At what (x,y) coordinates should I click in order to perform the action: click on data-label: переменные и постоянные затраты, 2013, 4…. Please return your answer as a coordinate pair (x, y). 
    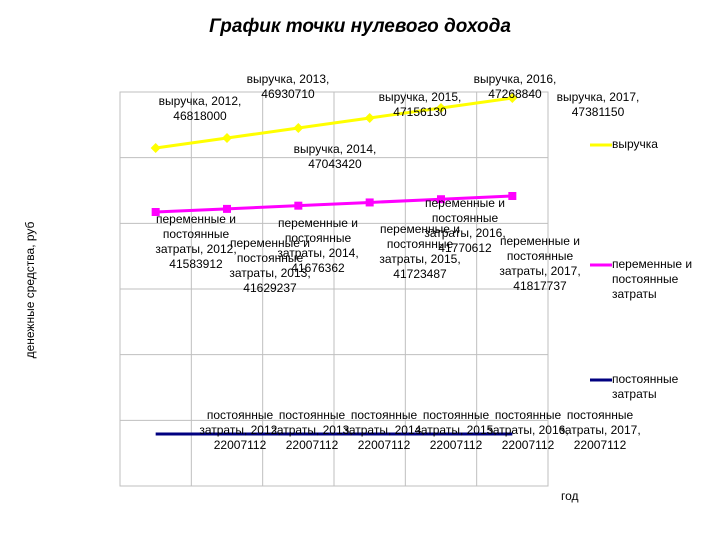
    Looking at the image, I should click on (270, 265).